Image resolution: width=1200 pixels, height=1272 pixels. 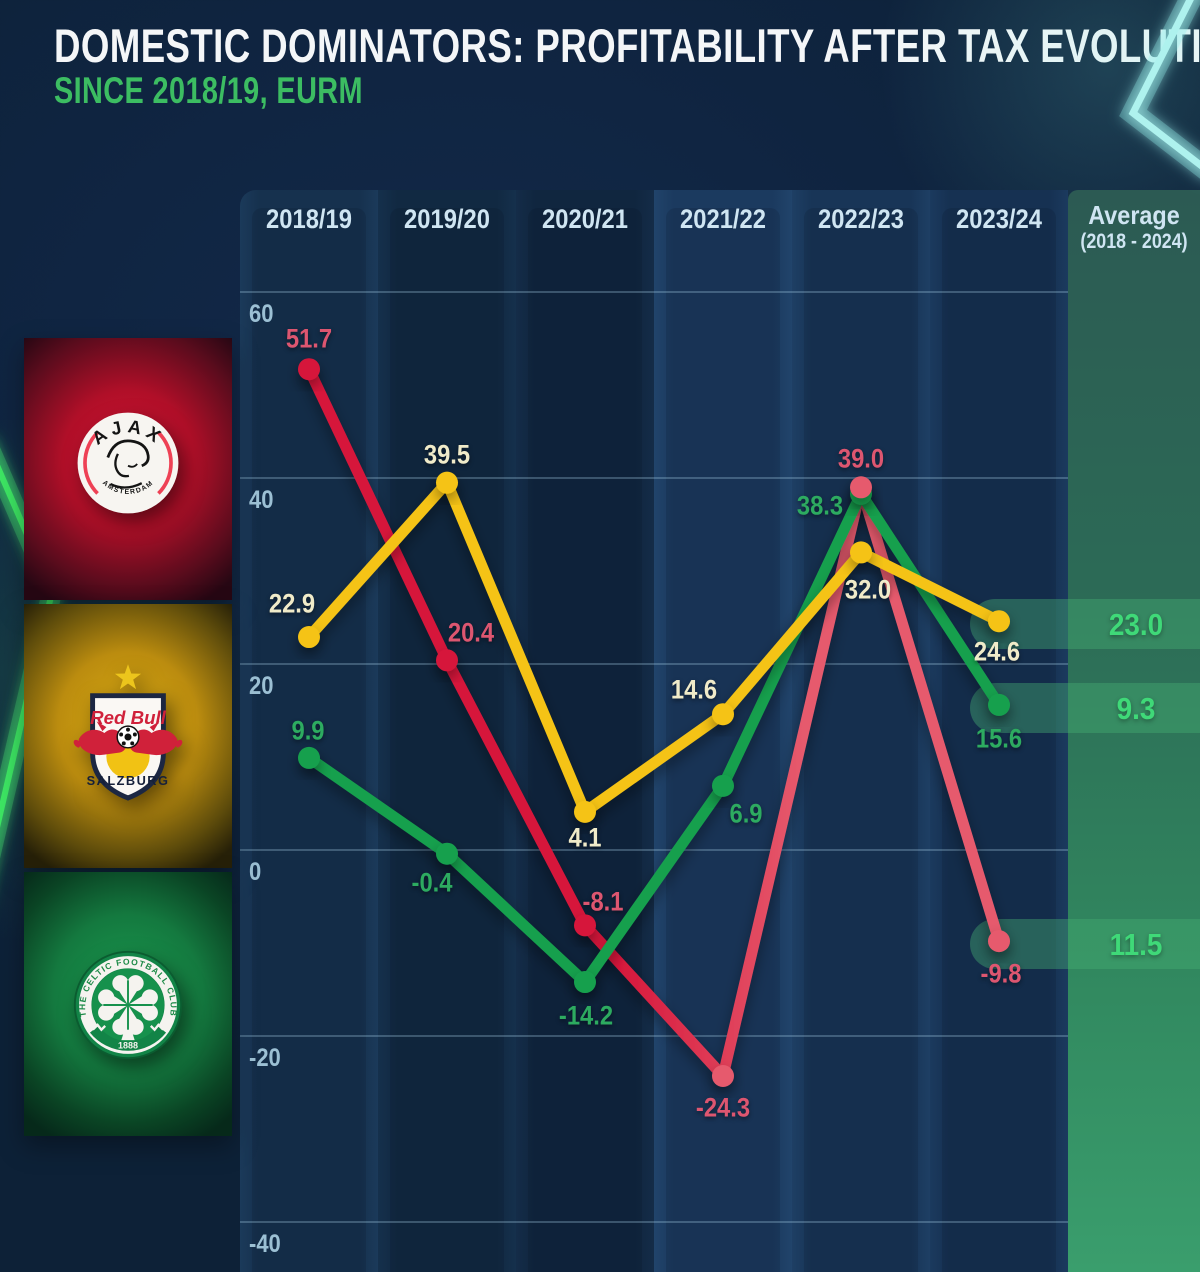 I want to click on soccer-ball-icon, so click(x=128, y=737).